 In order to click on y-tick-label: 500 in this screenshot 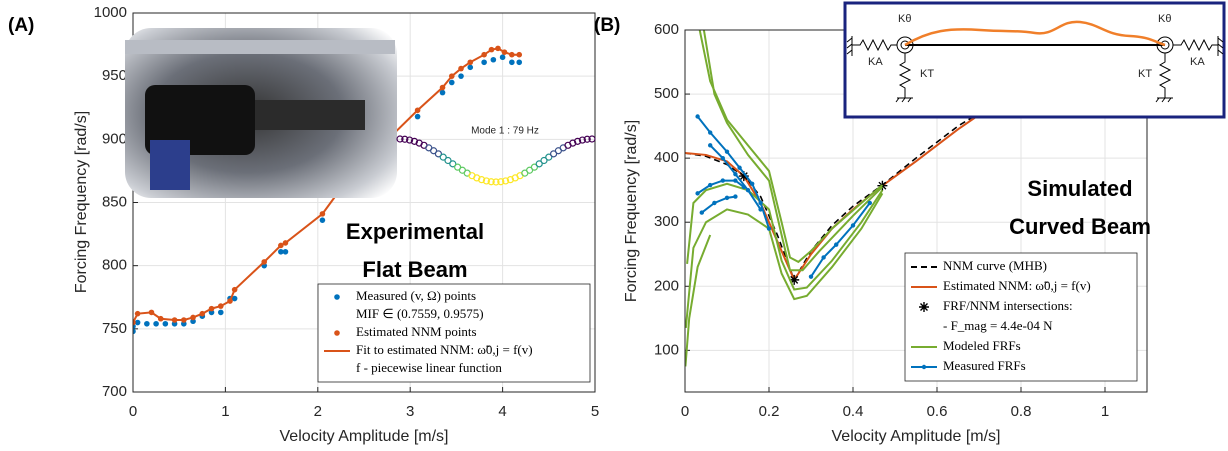, I will do `click(666, 93)`.